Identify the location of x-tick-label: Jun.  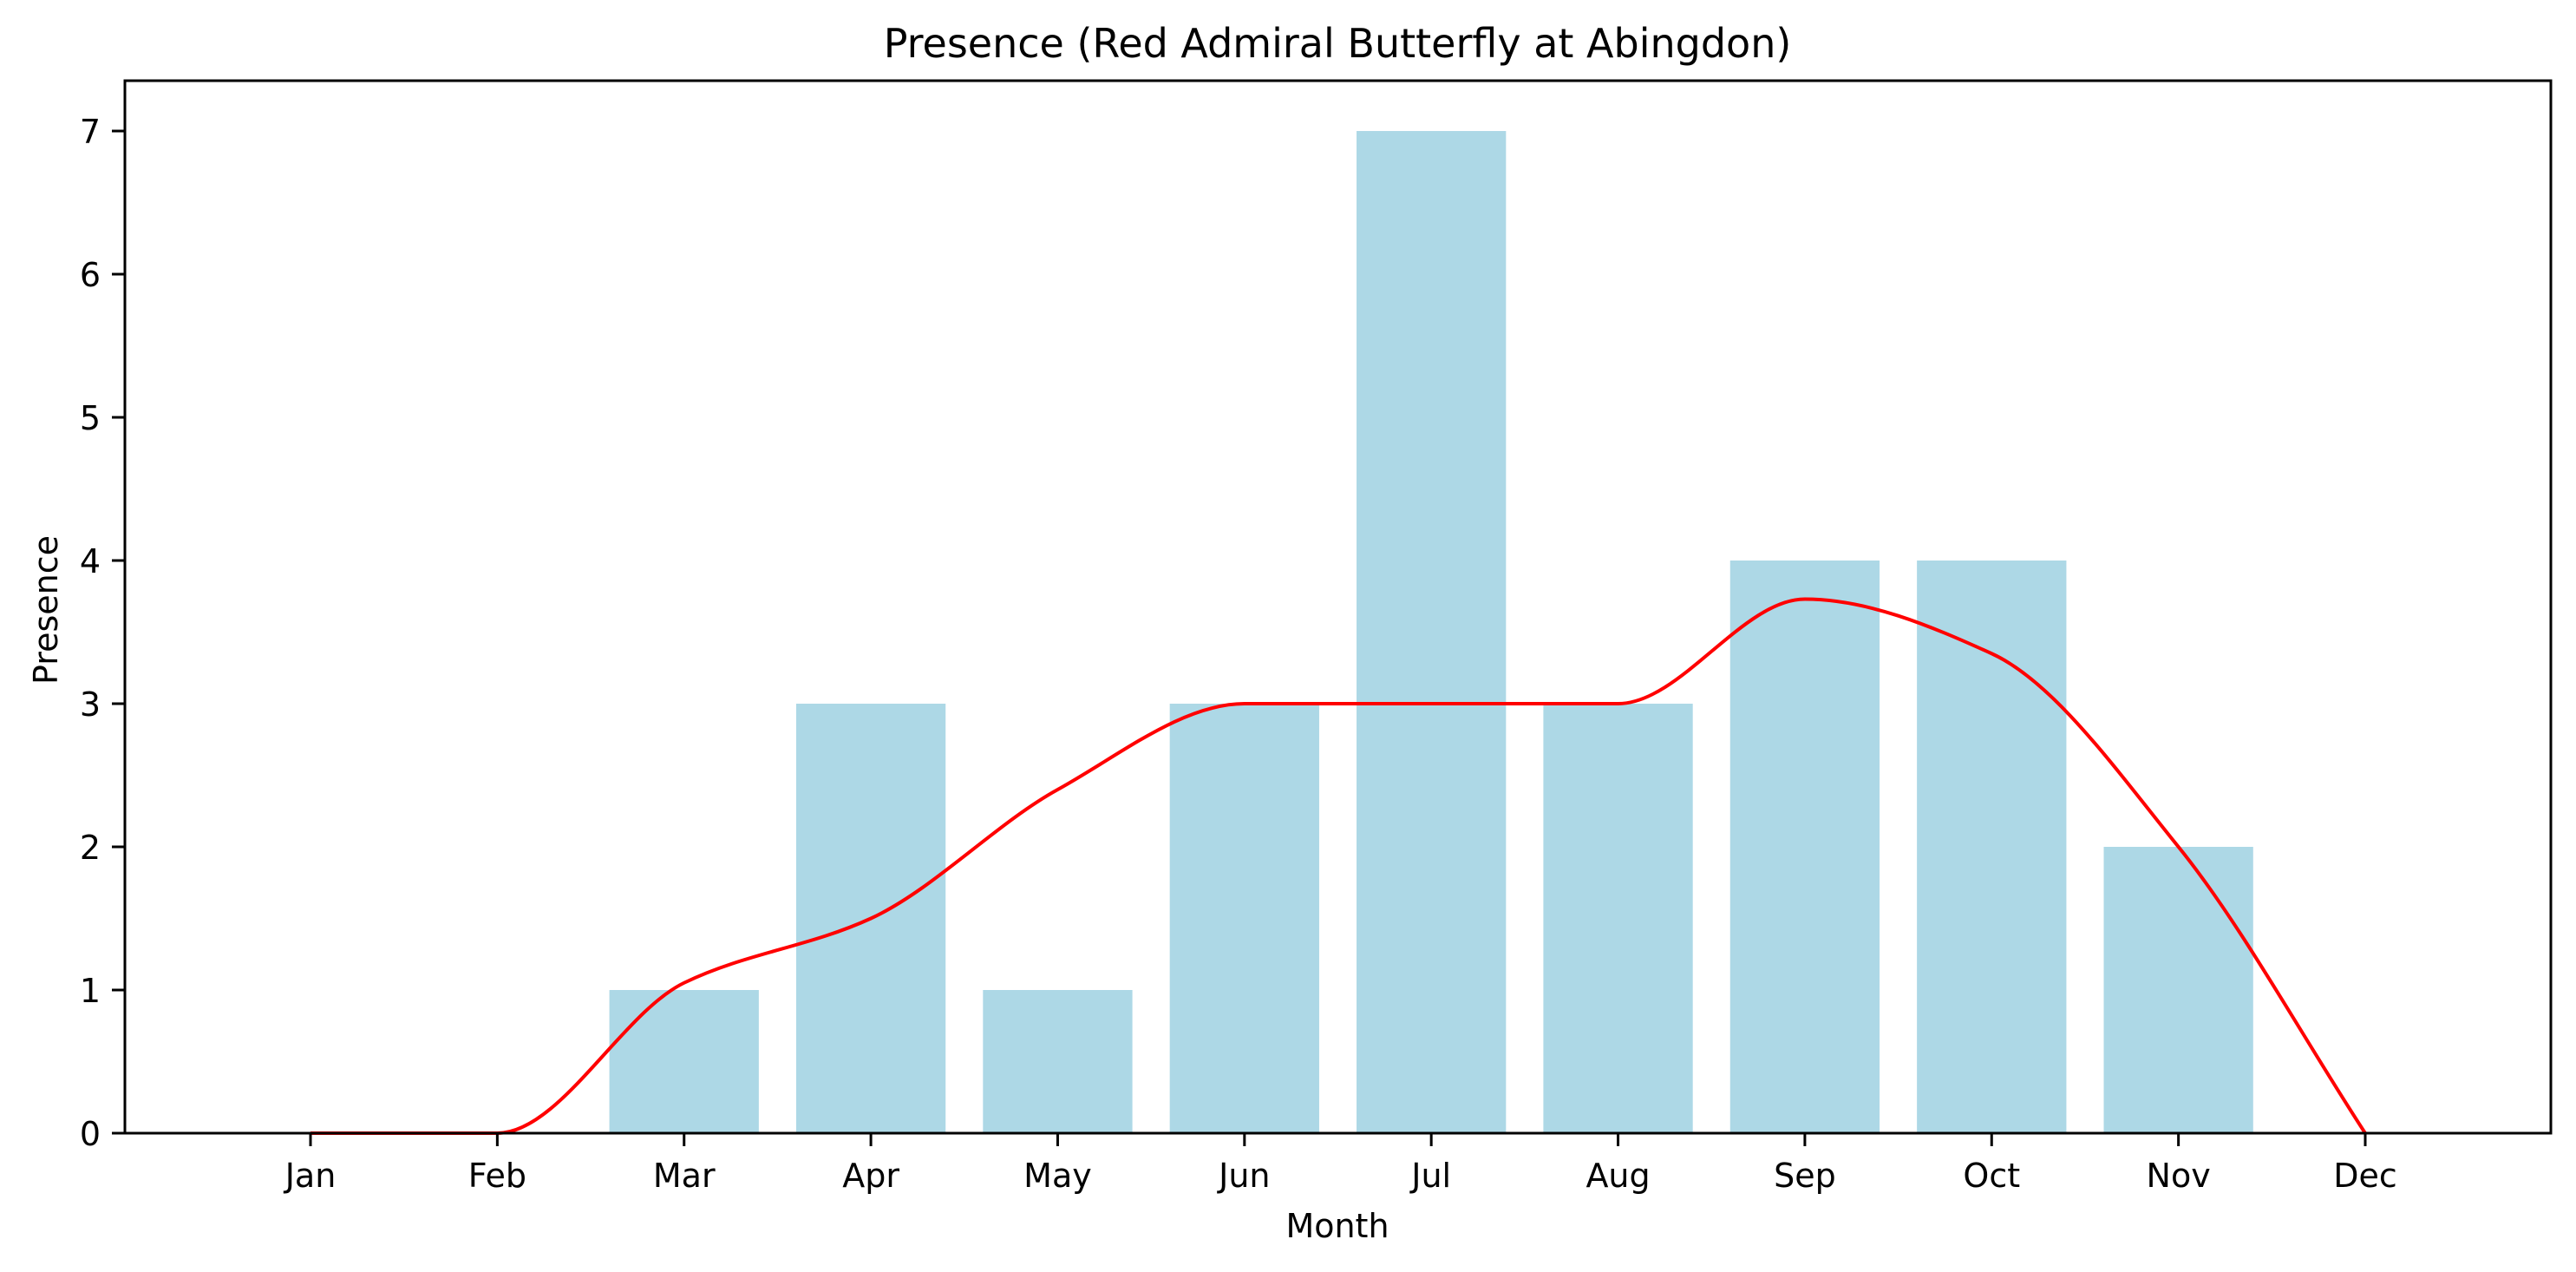
(1243, 1176).